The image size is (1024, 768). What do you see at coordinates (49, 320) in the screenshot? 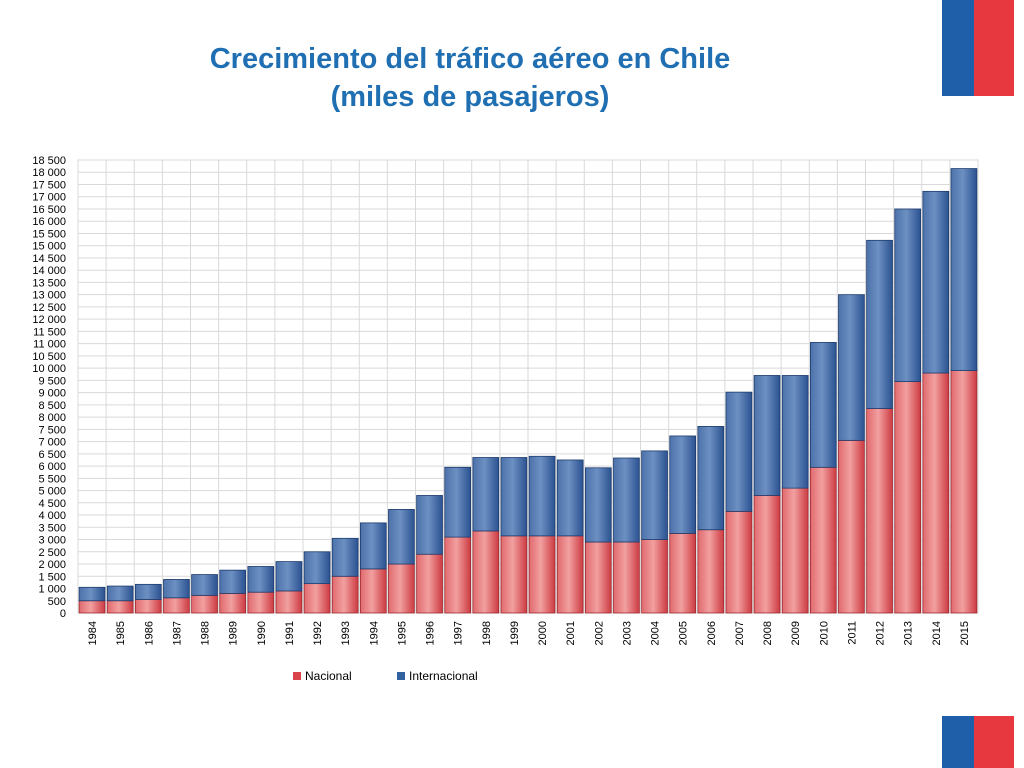
I see `y-tick-label: 12 000` at bounding box center [49, 320].